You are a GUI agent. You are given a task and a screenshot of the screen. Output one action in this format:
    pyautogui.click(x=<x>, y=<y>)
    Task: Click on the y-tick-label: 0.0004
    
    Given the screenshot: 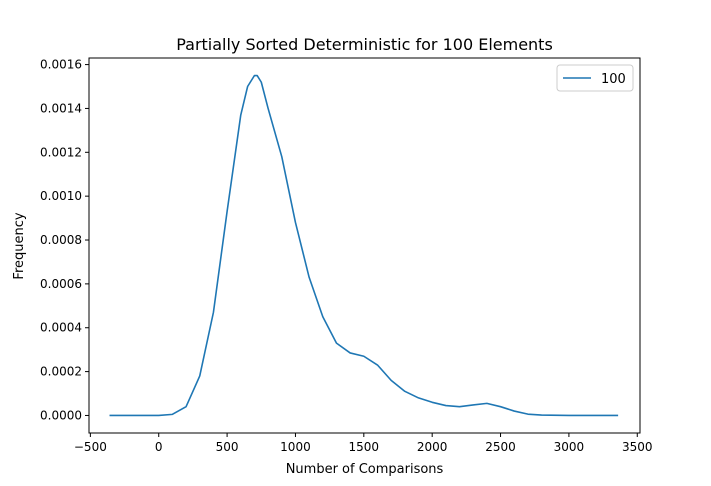 What is the action you would take?
    pyautogui.click(x=61, y=328)
    